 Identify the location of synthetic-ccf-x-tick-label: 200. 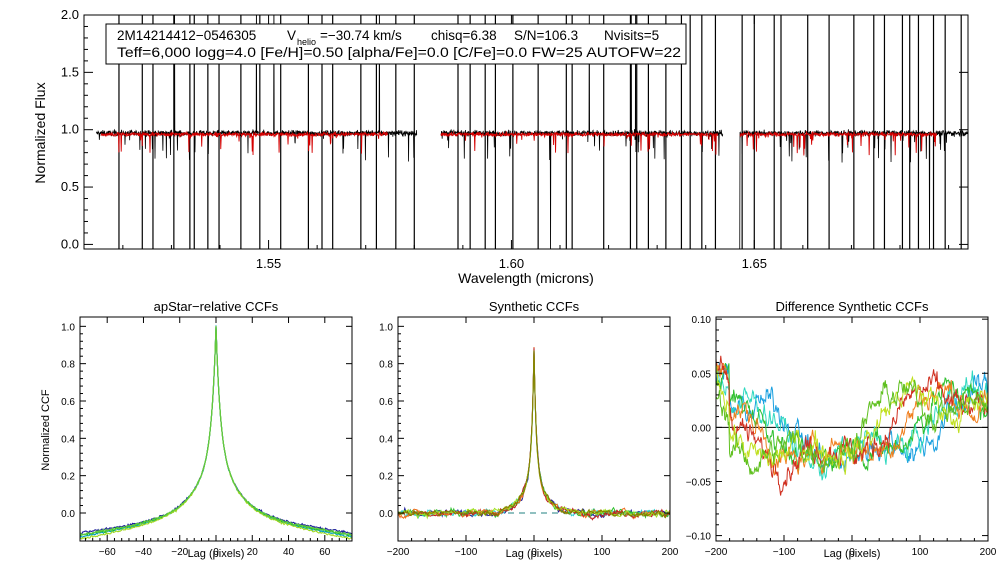
(670, 552).